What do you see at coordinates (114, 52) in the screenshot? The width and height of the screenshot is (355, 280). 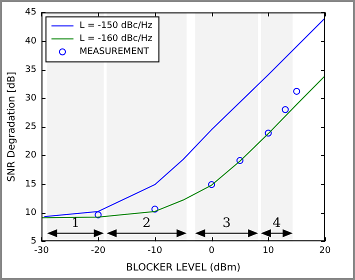 I see `legend-label: MEASUREMENT` at bounding box center [114, 52].